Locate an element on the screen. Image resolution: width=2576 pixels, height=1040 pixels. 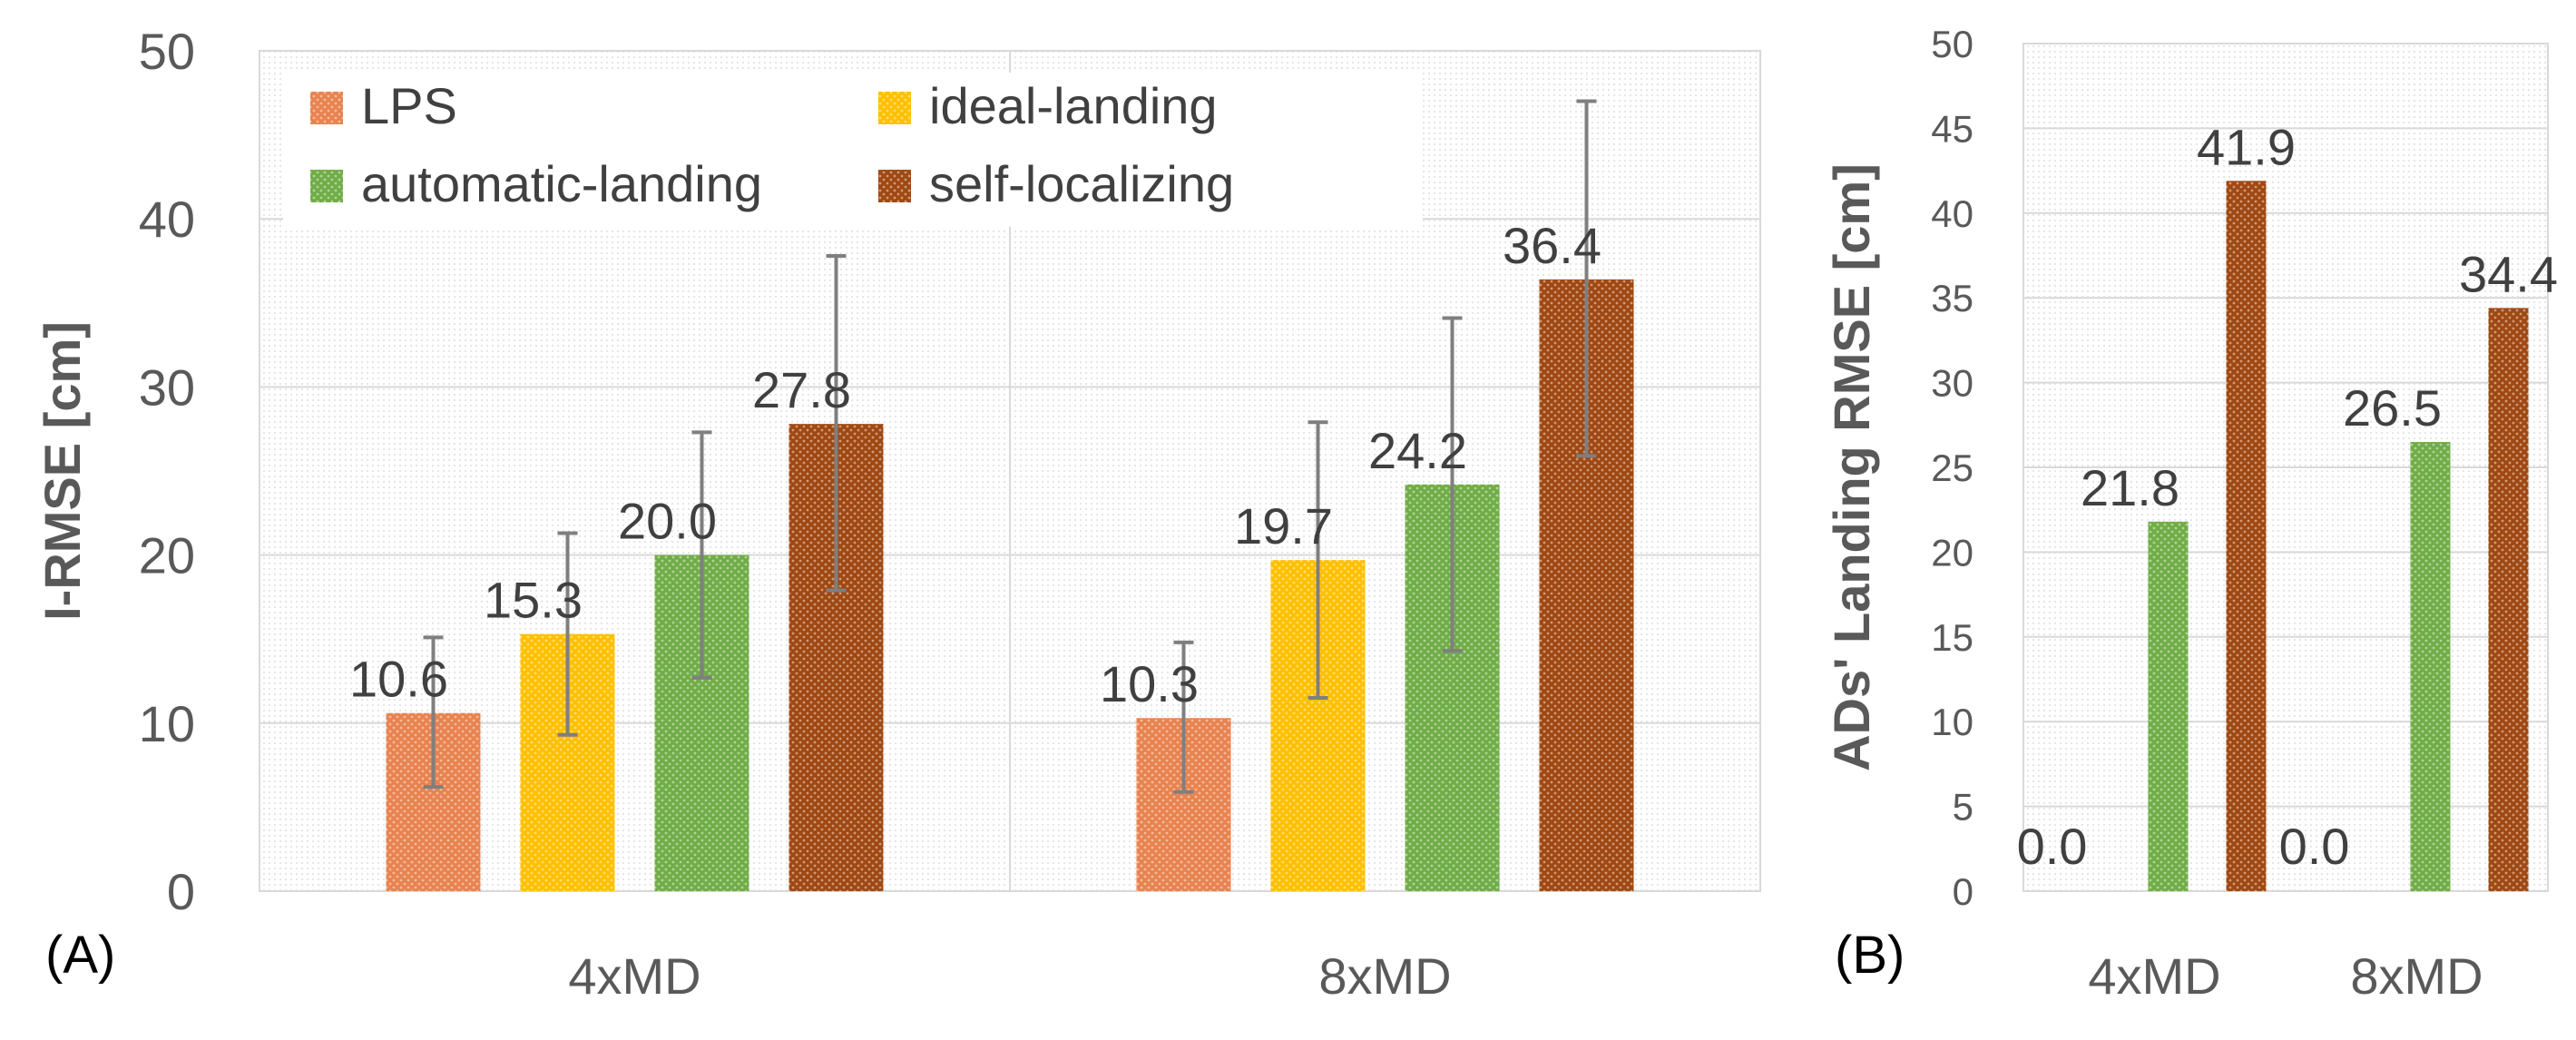
legend-swatch-automatic-landing is located at coordinates (326, 186).